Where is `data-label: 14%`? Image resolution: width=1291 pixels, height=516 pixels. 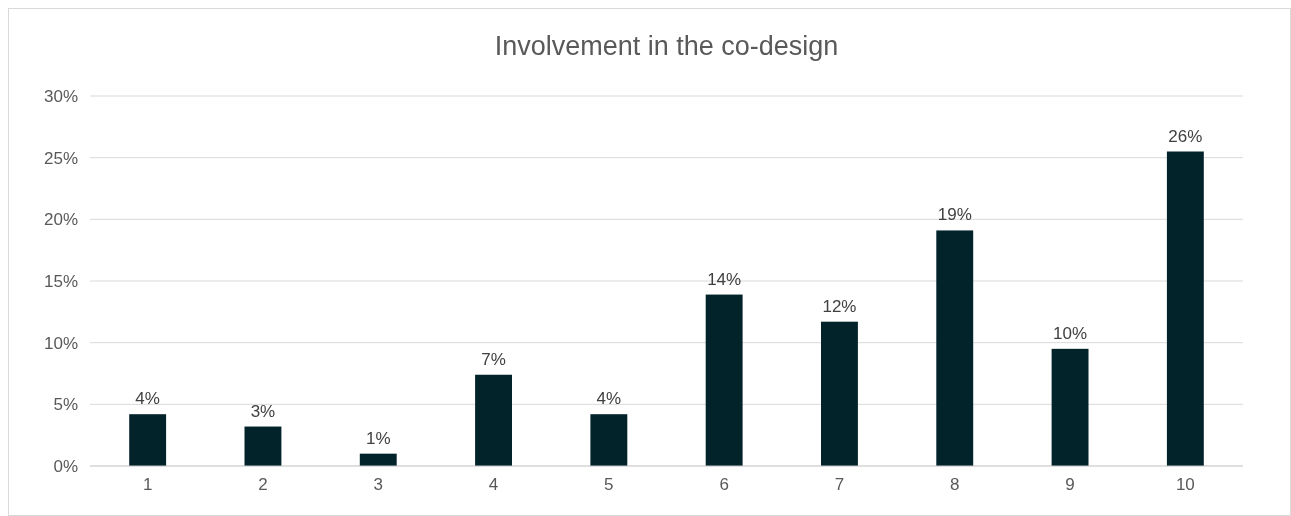 data-label: 14% is located at coordinates (724, 279).